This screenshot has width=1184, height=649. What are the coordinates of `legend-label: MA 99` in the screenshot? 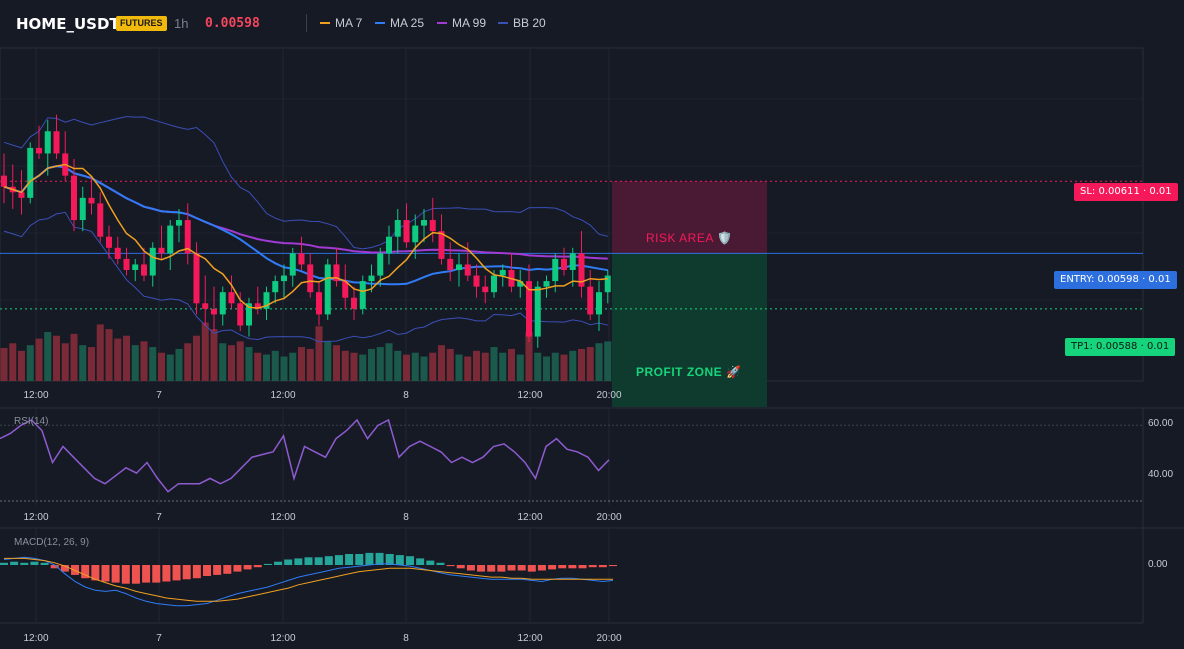 It's located at (469, 23).